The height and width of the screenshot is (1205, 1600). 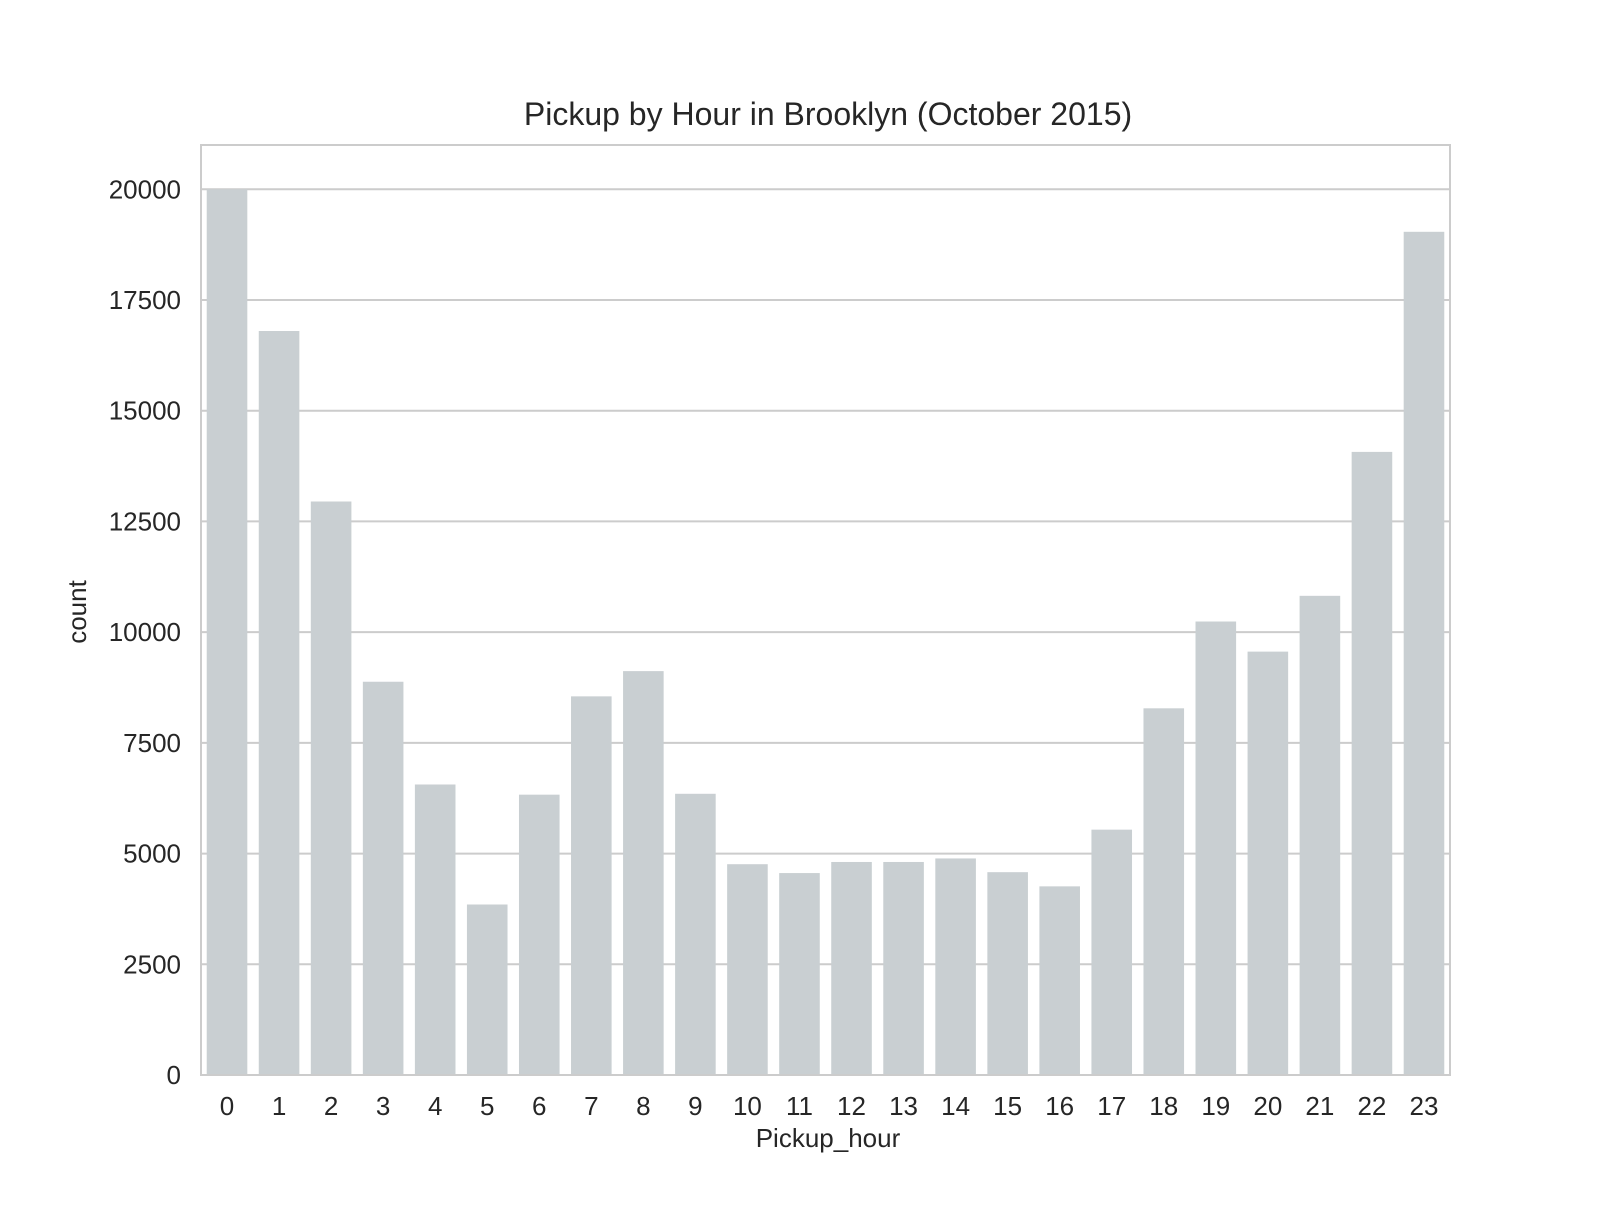 What do you see at coordinates (643, 1106) in the screenshot?
I see `x-tick-label: 8` at bounding box center [643, 1106].